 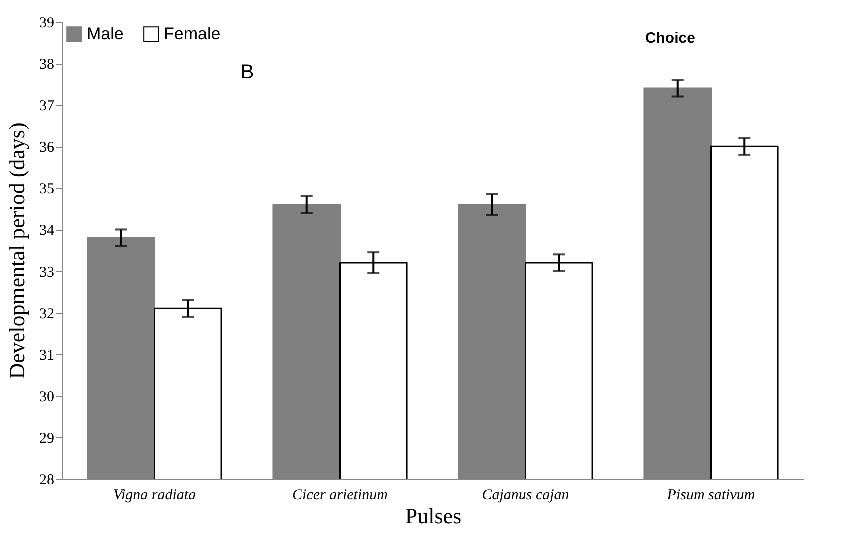 What do you see at coordinates (47, 356) in the screenshot?
I see `y-tick-label: 31` at bounding box center [47, 356].